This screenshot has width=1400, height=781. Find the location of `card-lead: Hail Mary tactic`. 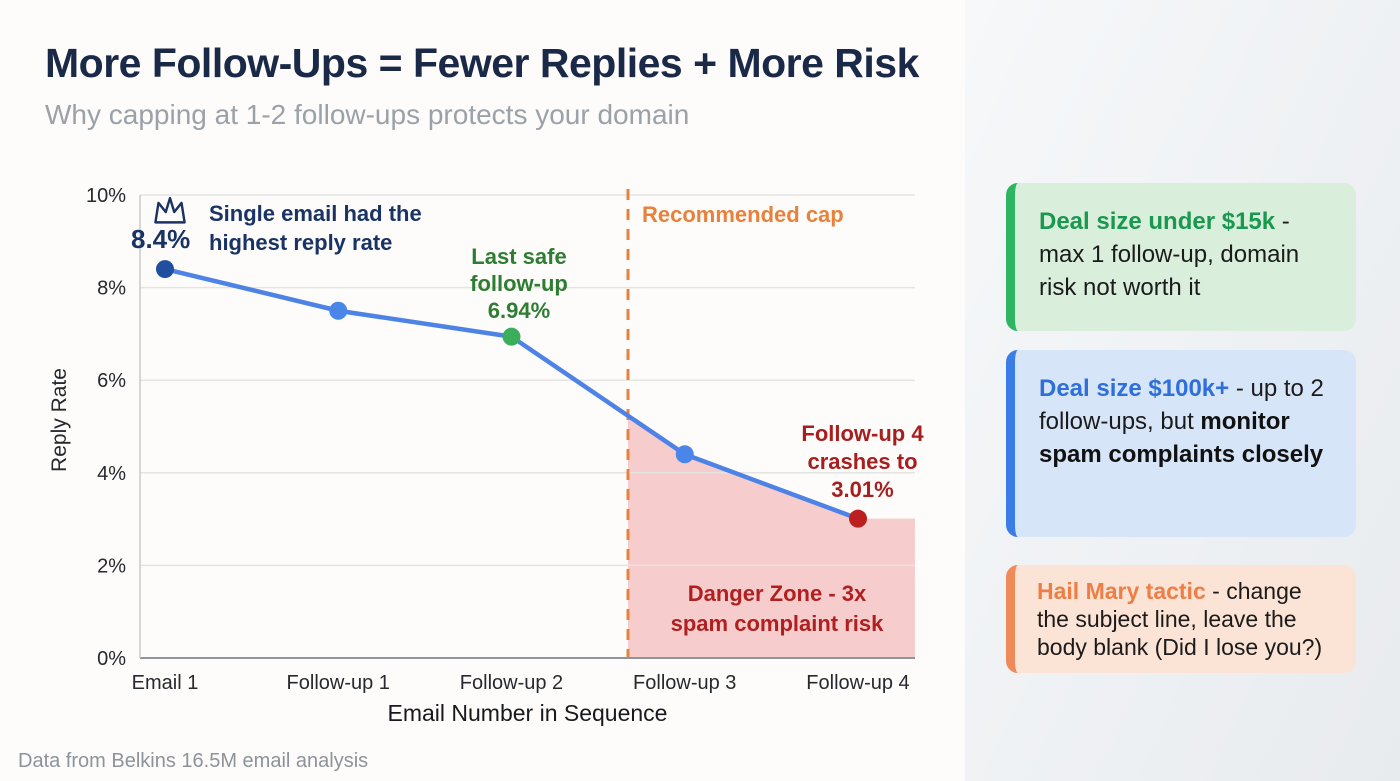

card-lead: Hail Mary tactic is located at coordinates (1121, 591).